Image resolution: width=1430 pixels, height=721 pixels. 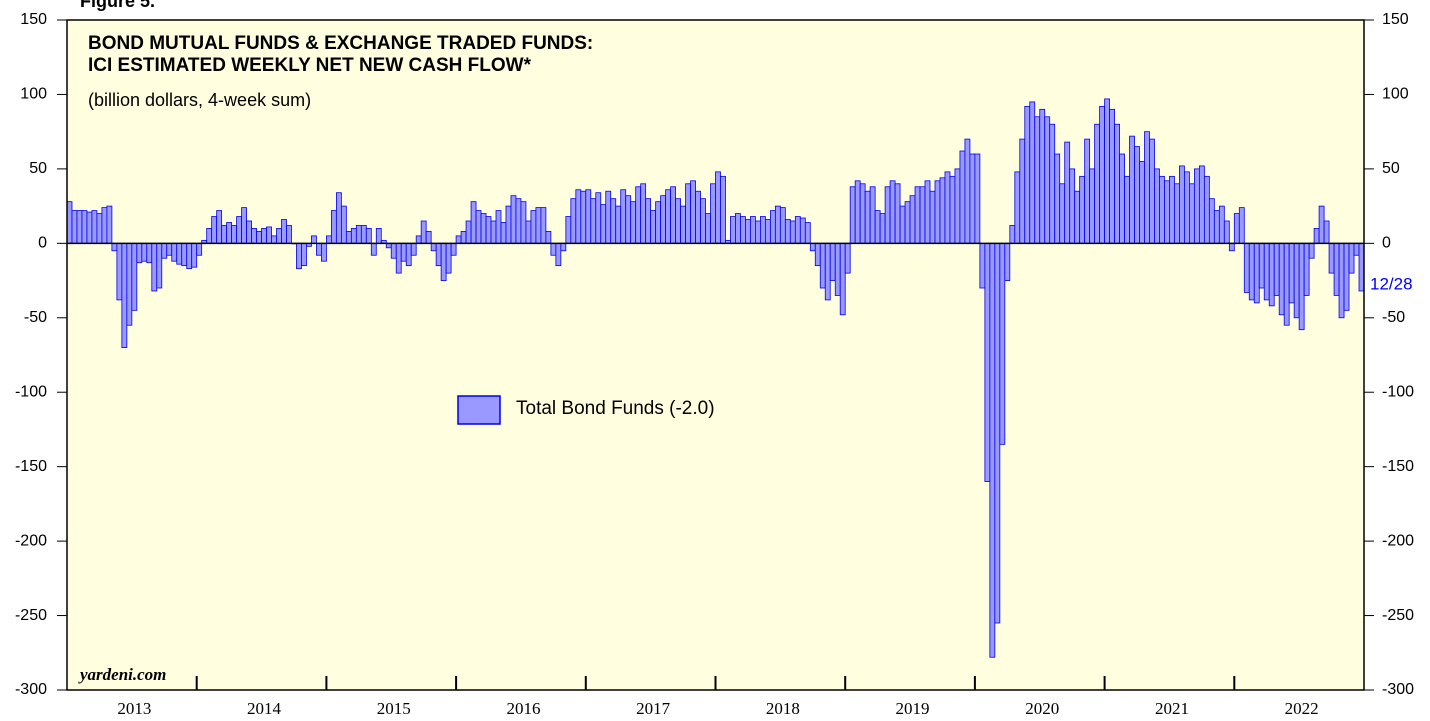 I want to click on y2-tick-label: -50, so click(x=1393, y=317).